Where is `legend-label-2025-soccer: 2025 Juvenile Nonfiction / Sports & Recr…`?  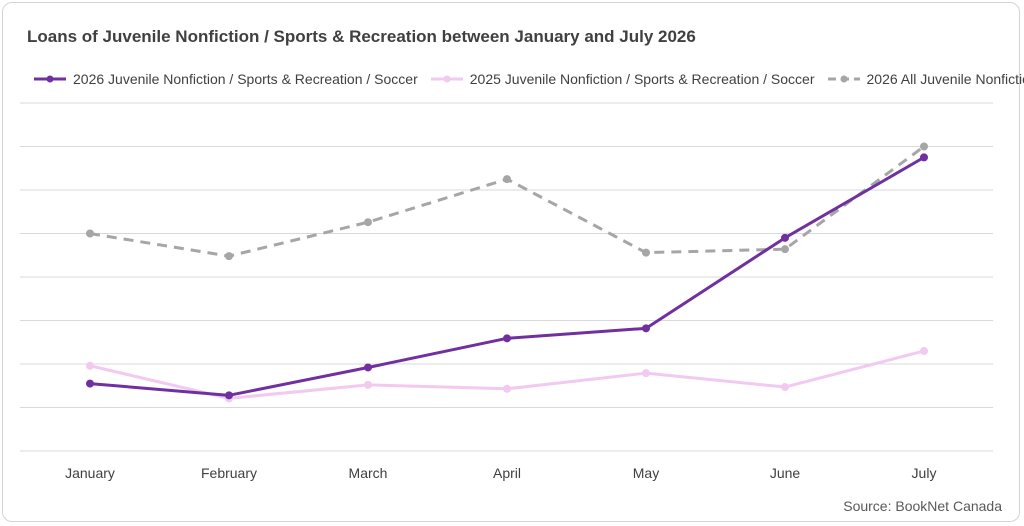
legend-label-2025-soccer: 2025 Juvenile Nonfiction / Sports & Recr… is located at coordinates (642, 79).